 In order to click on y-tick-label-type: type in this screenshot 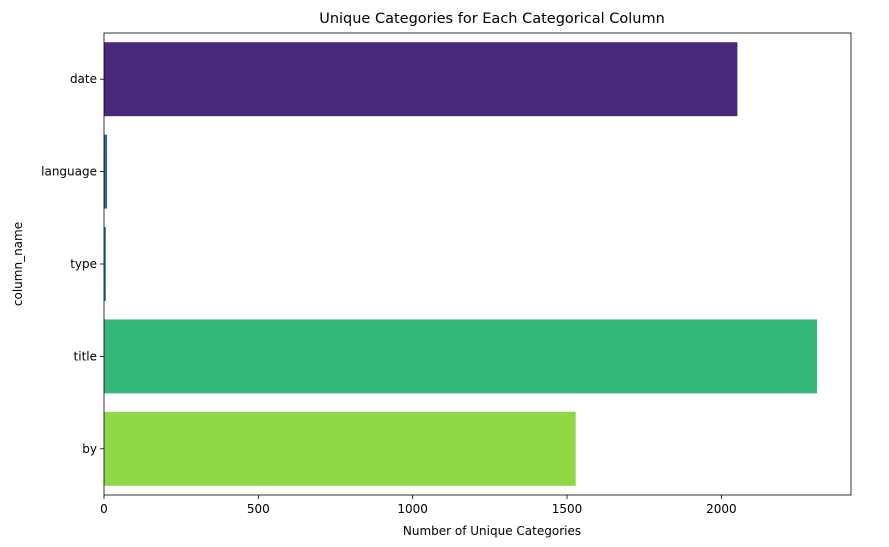, I will do `click(83, 264)`.